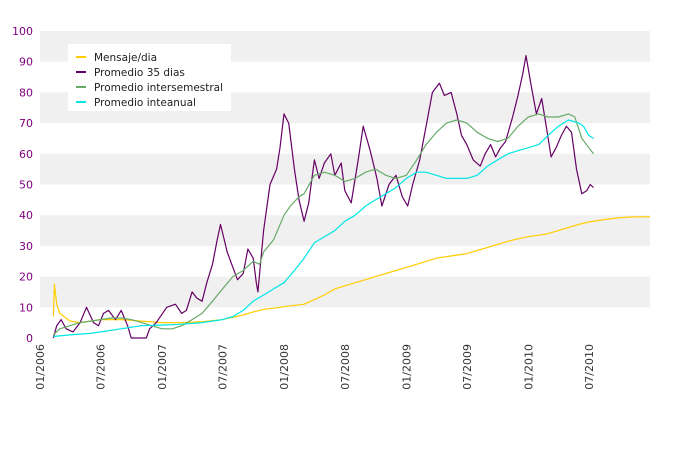 This screenshot has height=450, width=700. I want to click on x-tick-label: 07/2010, so click(589, 367).